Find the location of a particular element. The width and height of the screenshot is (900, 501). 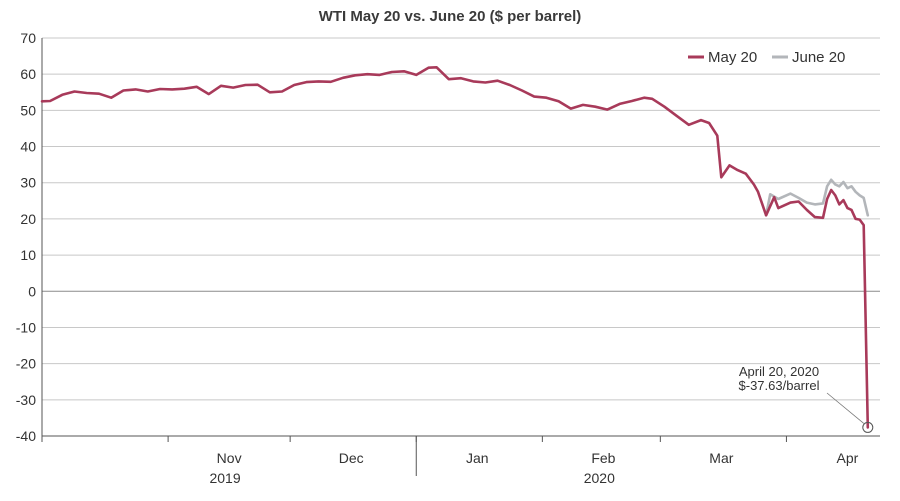

y-tick-label: 20 is located at coordinates (28, 219).